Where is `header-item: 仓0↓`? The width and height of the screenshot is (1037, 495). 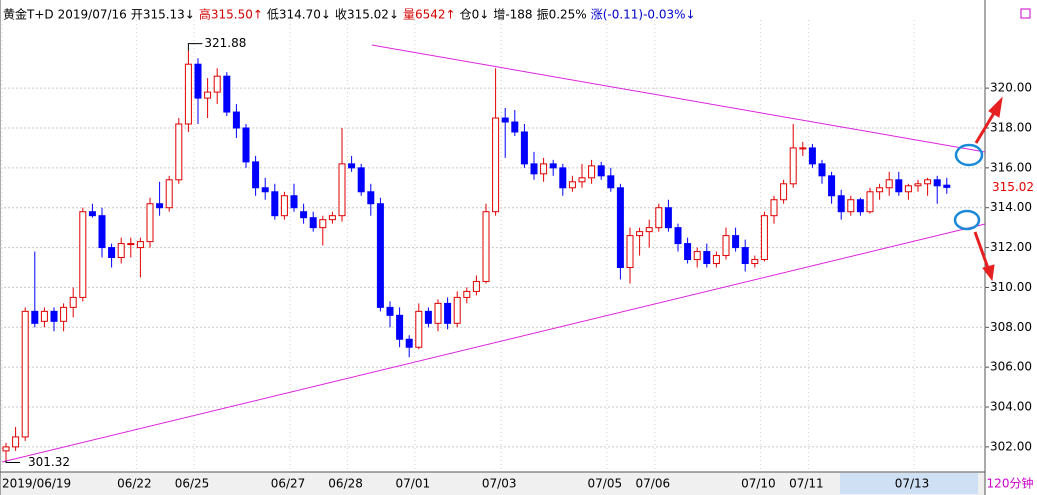 header-item: 仓0↓ is located at coordinates (475, 15).